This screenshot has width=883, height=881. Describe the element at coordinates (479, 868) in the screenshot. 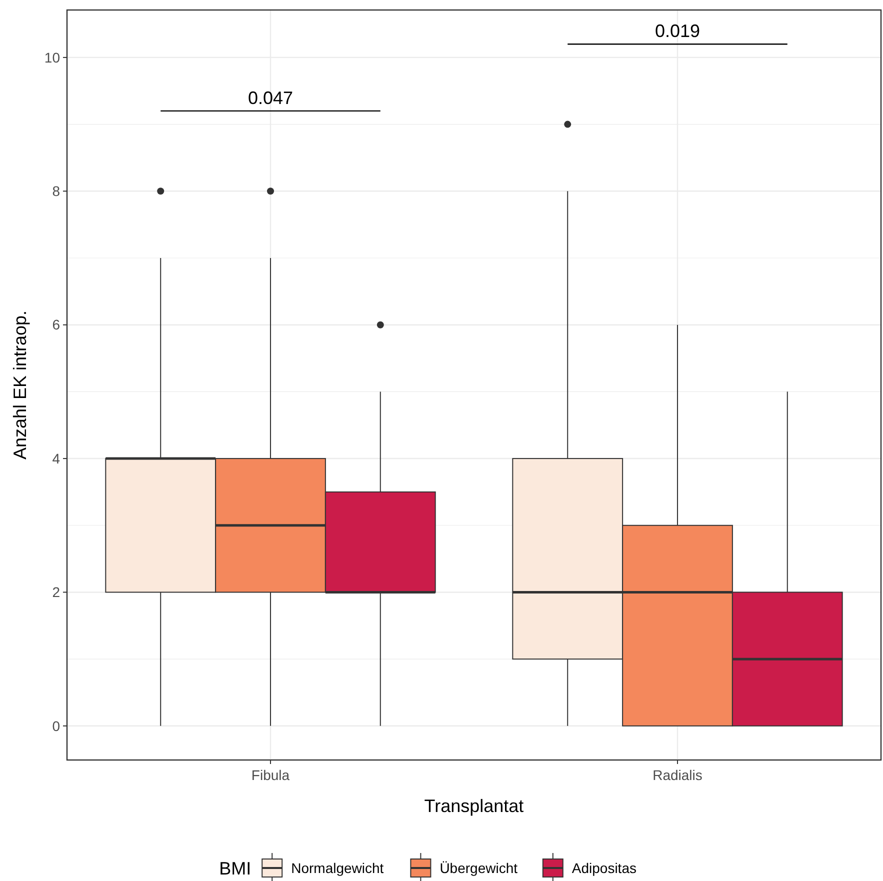

I see `legend-label: Übergewicht` at that location.